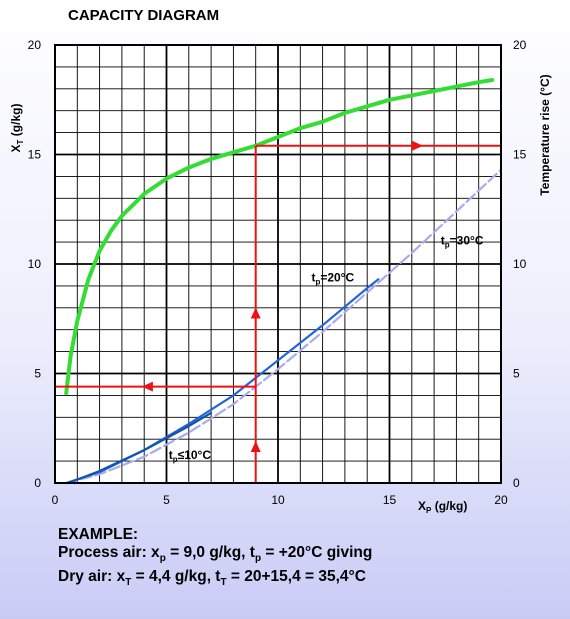 The width and height of the screenshot is (570, 619). What do you see at coordinates (520, 45) in the screenshot?
I see `y-tick-label-right: 20` at bounding box center [520, 45].